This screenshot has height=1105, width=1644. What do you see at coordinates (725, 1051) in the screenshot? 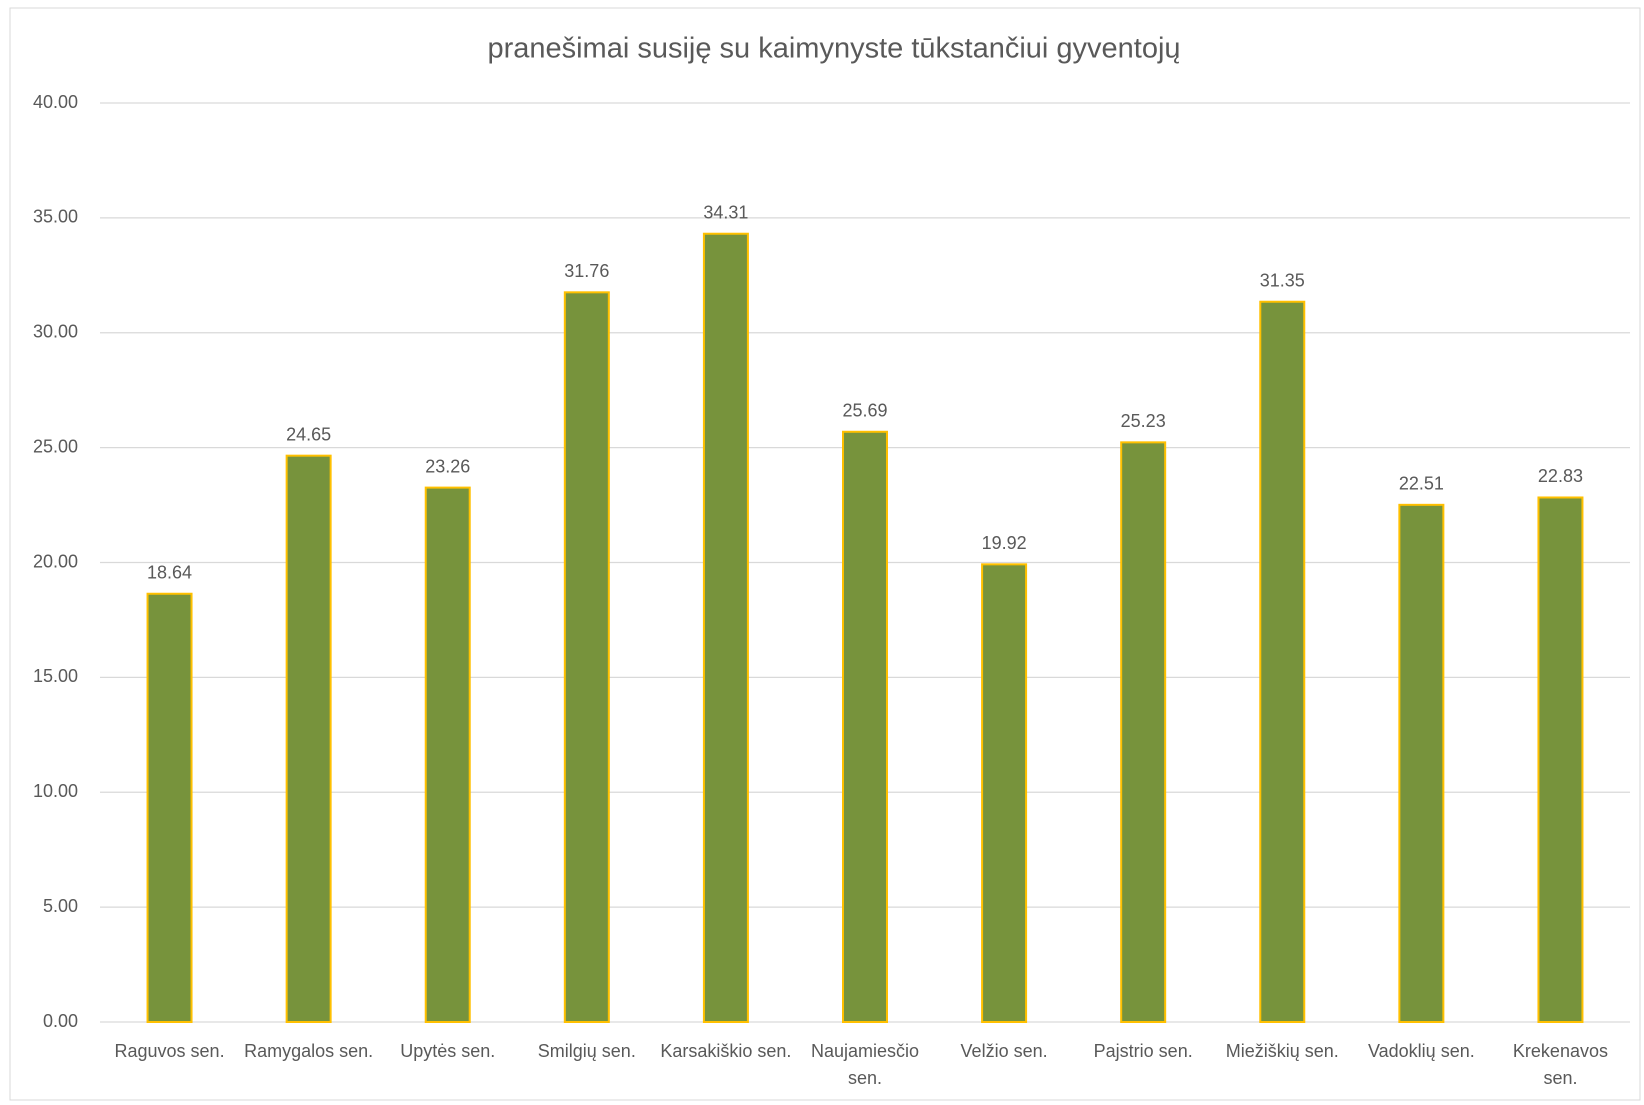
I see `x-tick-label: Karsakiškio sen.` at bounding box center [725, 1051].